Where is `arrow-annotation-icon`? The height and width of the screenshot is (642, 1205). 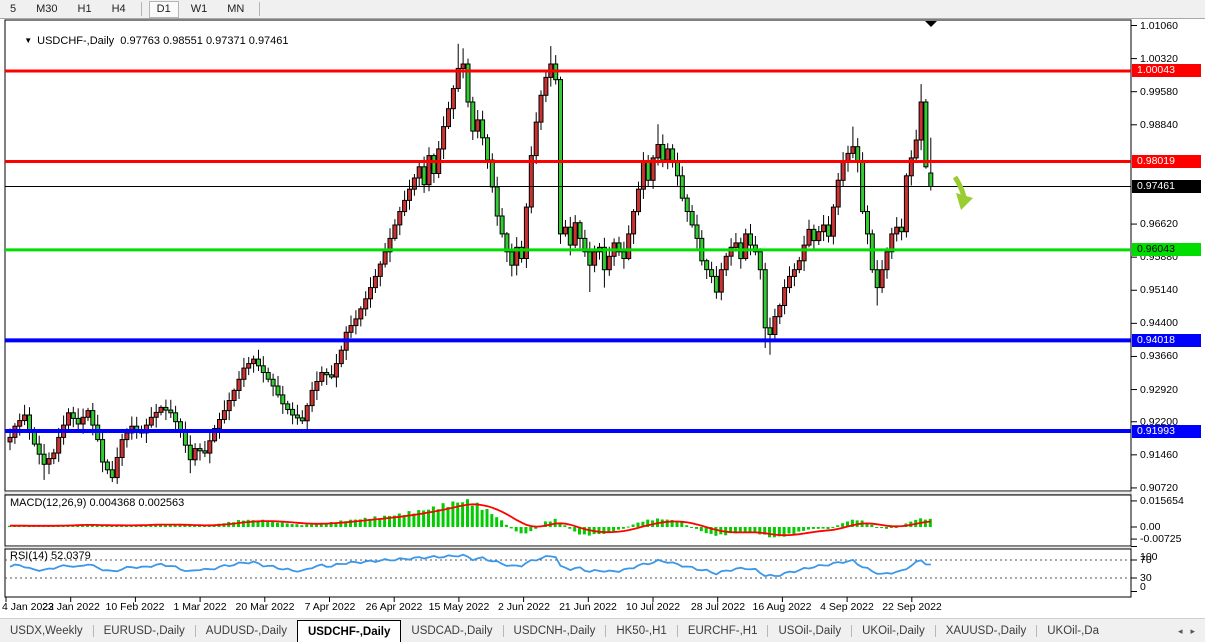 arrow-annotation-icon is located at coordinates (962, 192).